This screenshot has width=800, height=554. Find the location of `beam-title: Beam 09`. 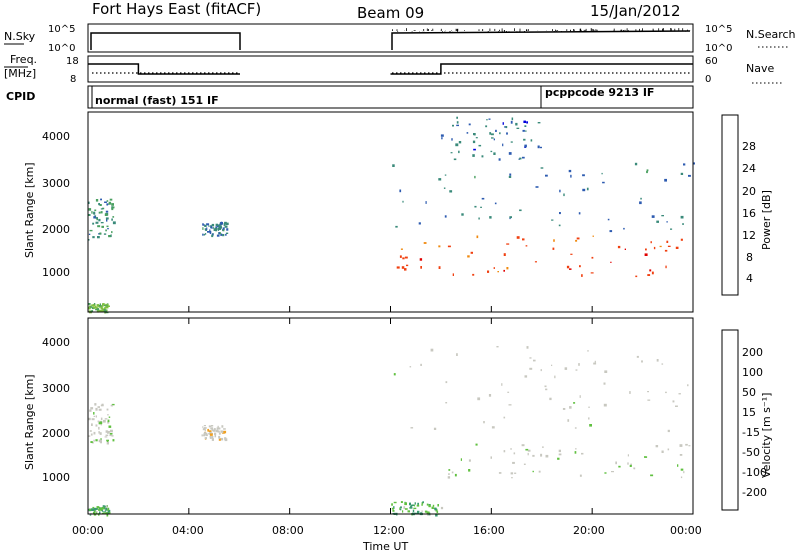

beam-title: Beam 09 is located at coordinates (390, 13).